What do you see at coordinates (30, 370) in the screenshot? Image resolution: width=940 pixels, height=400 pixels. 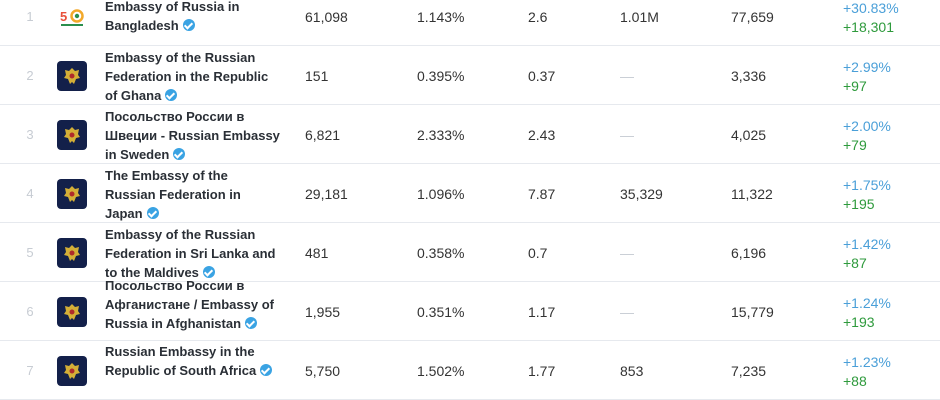 I see `rank: 7` at bounding box center [30, 370].